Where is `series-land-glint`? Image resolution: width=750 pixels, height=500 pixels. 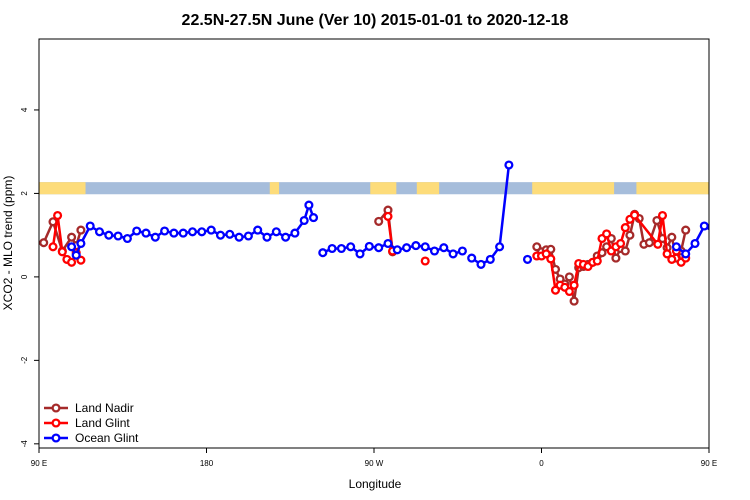 series-land-glint is located at coordinates (369, 253).